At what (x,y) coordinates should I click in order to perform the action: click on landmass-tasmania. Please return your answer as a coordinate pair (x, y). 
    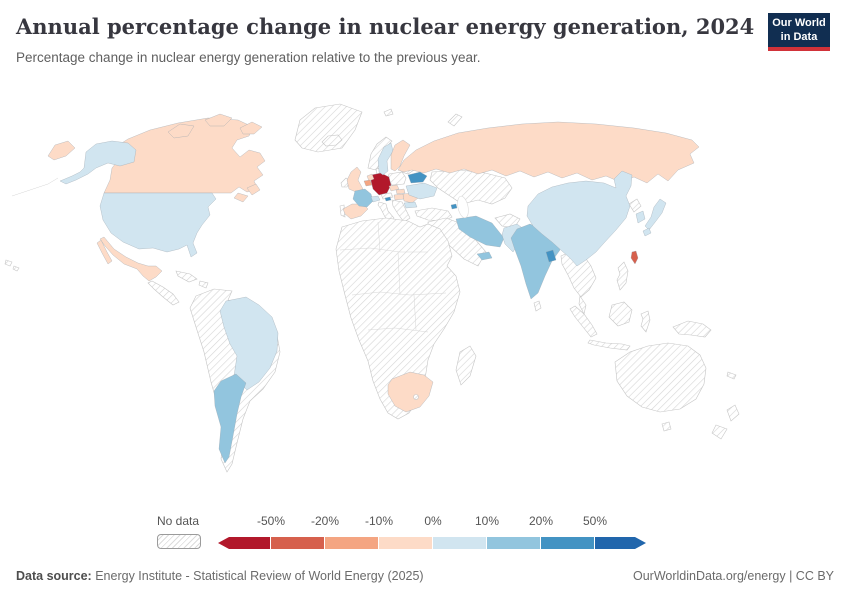
    Looking at the image, I should click on (666, 426).